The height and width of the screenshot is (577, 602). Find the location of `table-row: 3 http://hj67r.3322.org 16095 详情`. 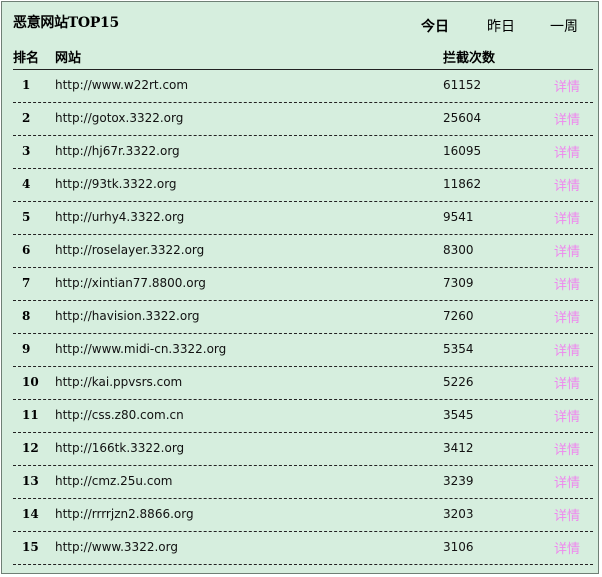

table-row: 3 http://hj67r.3322.org 16095 详情 is located at coordinates (303, 152).